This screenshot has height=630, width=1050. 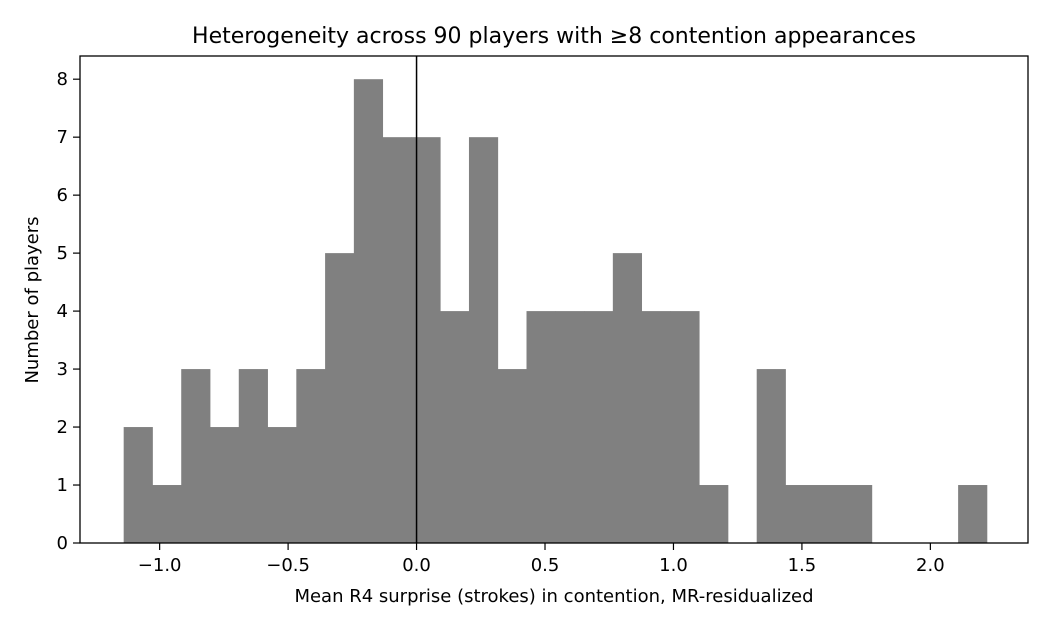 I want to click on y-axis-ticks: 0 1 2 3 4 5 6 7 8, so click(x=68, y=311).